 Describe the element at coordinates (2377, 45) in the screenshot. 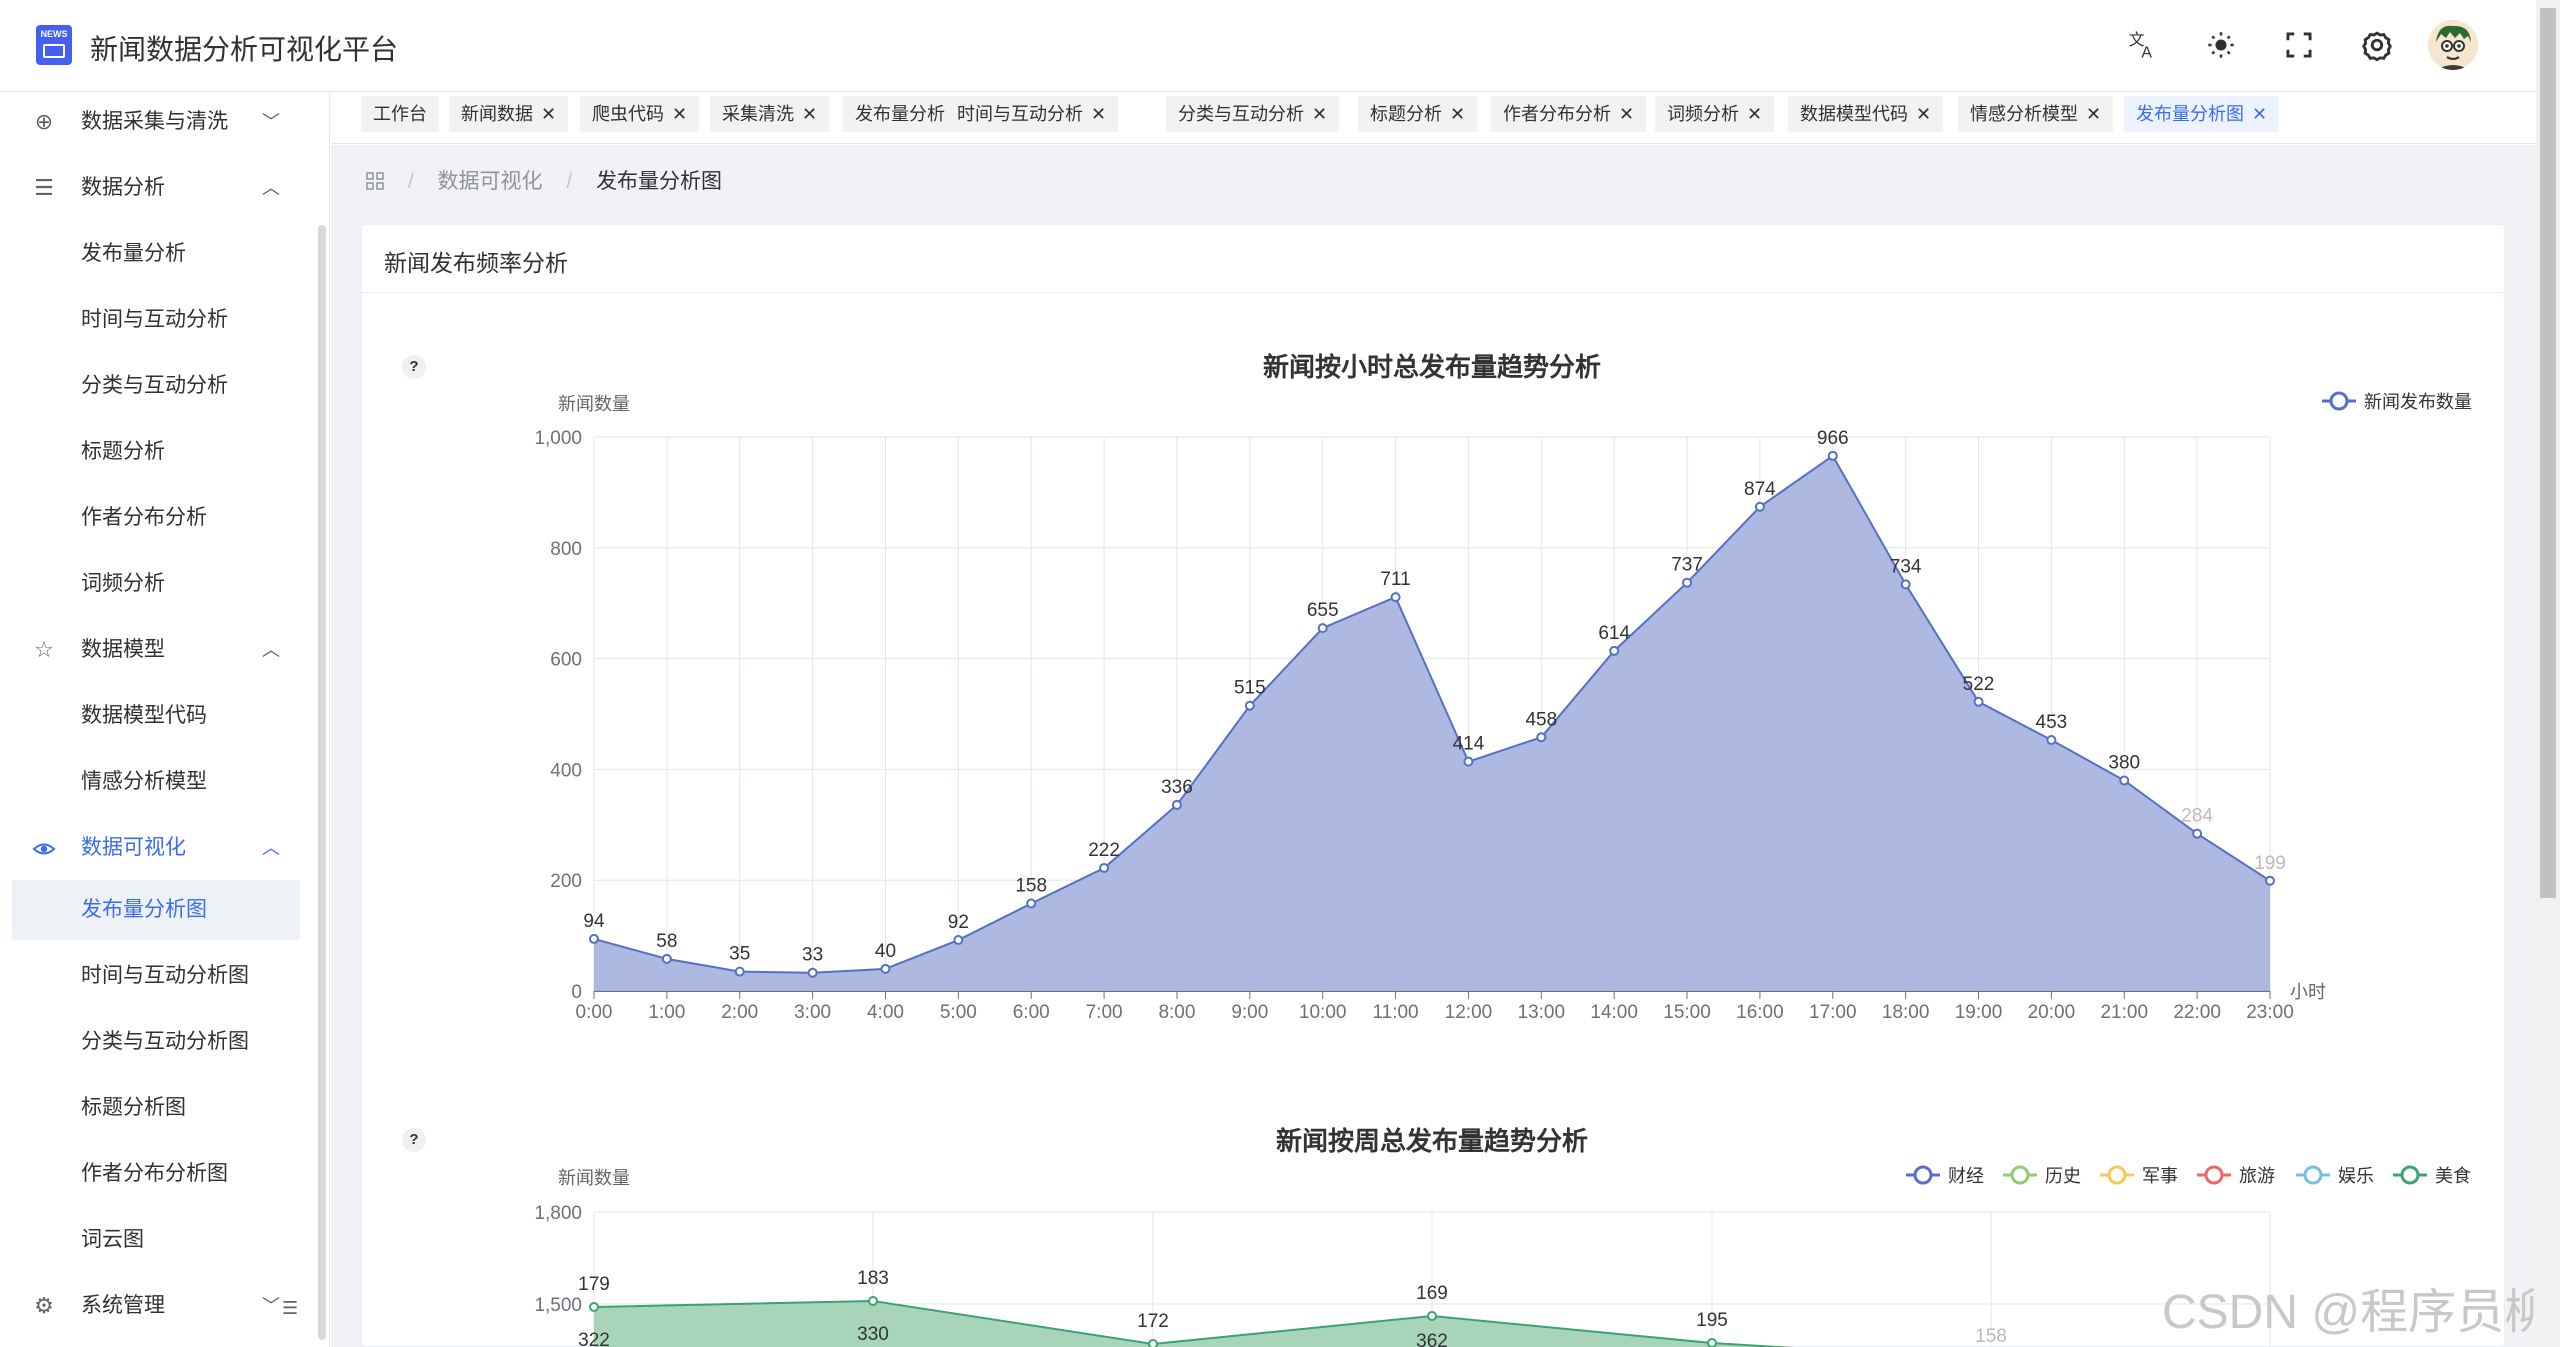

I see `settings-icon` at that location.